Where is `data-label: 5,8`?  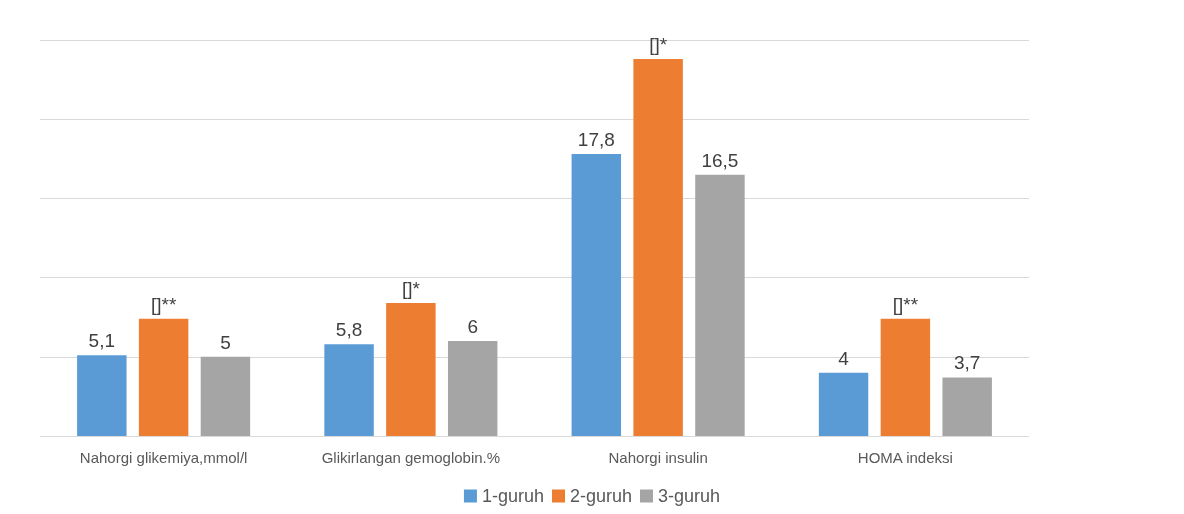 data-label: 5,8 is located at coordinates (349, 330).